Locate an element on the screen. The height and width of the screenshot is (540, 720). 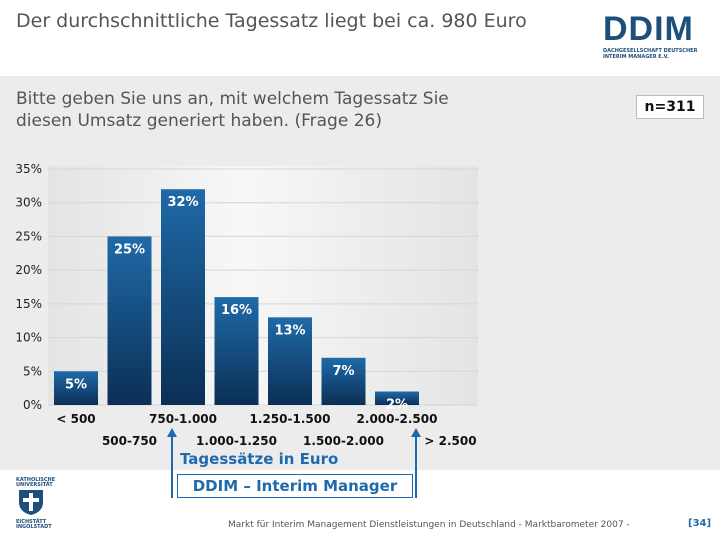
ddim-annotation: DDIM – Interim Manager is located at coordinates (295, 486).